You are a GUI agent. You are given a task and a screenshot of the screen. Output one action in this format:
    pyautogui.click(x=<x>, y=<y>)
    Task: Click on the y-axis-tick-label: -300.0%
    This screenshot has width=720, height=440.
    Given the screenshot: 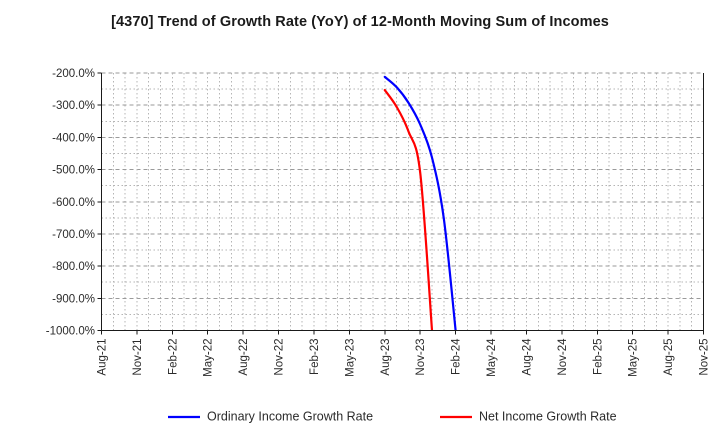 What is the action you would take?
    pyautogui.click(x=73, y=106)
    